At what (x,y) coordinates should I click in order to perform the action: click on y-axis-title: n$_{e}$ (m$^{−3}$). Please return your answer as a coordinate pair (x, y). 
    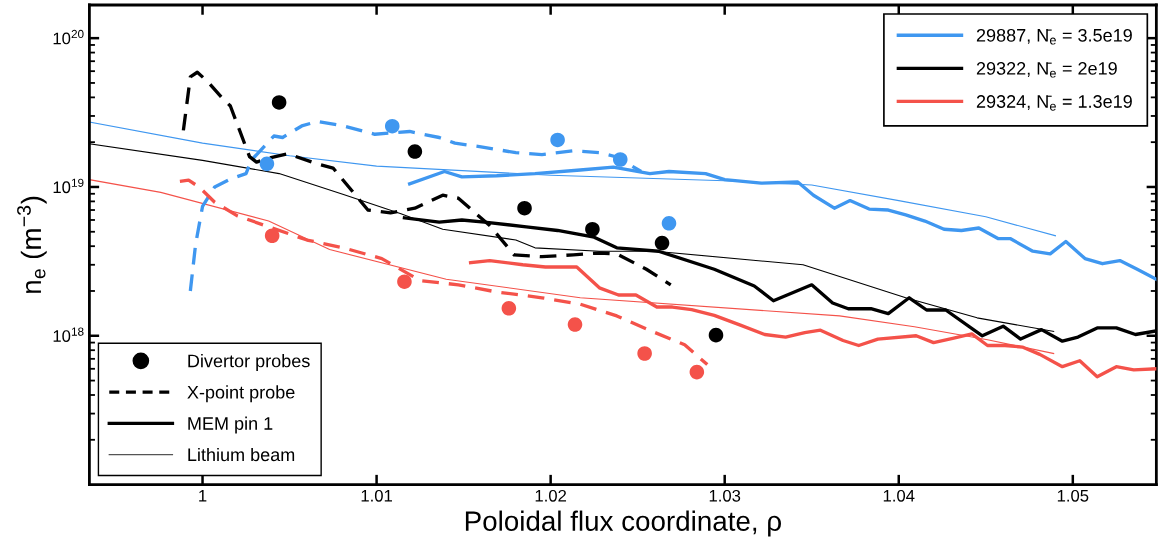
    Looking at the image, I should click on (32, 244).